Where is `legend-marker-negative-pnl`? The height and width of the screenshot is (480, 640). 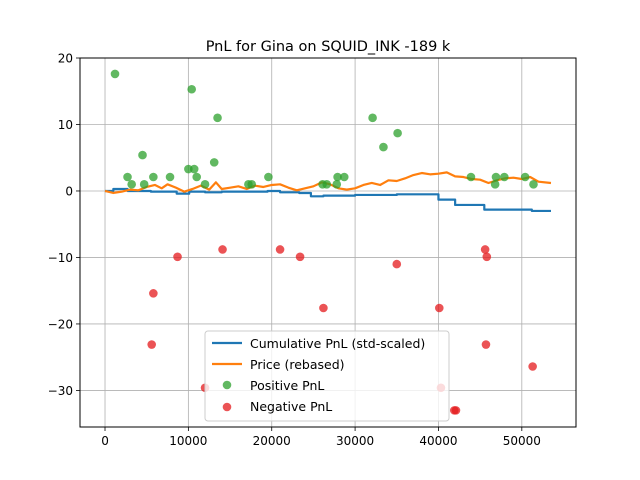
legend-marker-negative-pnl is located at coordinates (227, 407).